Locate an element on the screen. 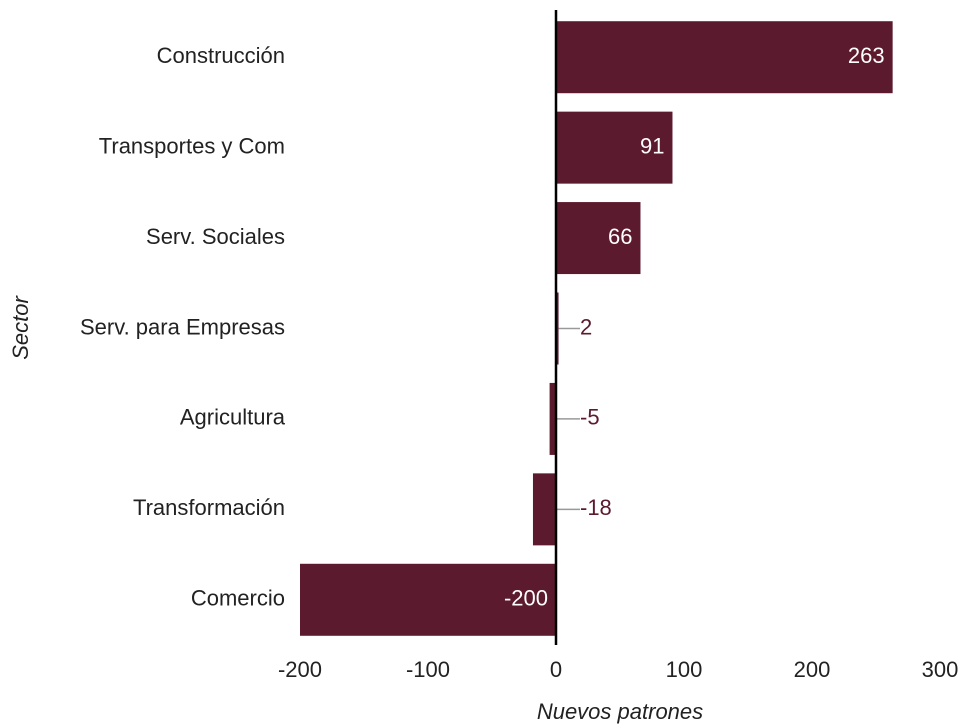 The image size is (966, 726). value-label: 91 is located at coordinates (652, 145).